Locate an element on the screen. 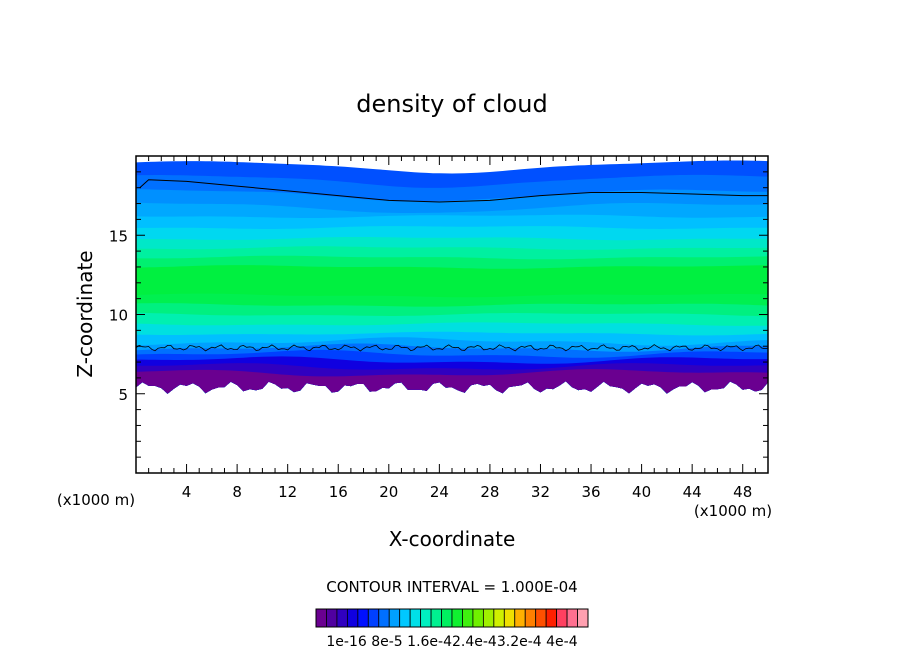 This screenshot has height=654, width=904. colorbar is located at coordinates (452, 618).